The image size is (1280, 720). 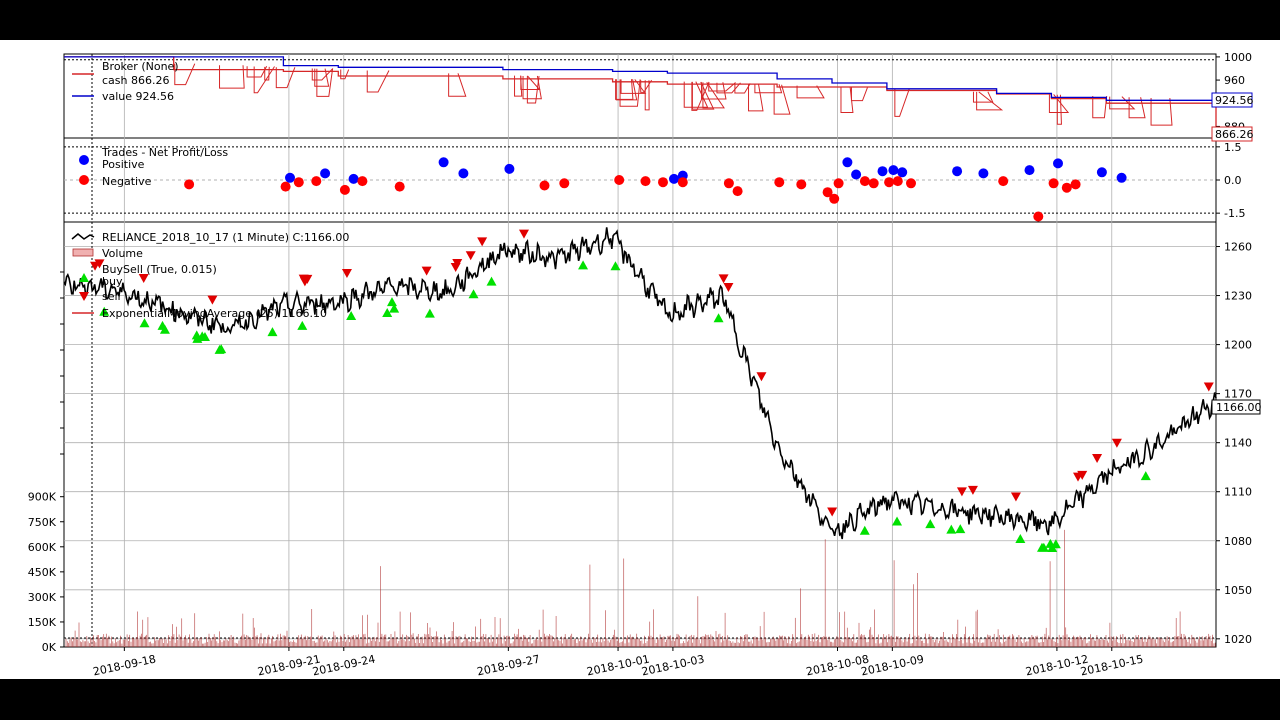 I want to click on broker-series, so click(x=640, y=95).